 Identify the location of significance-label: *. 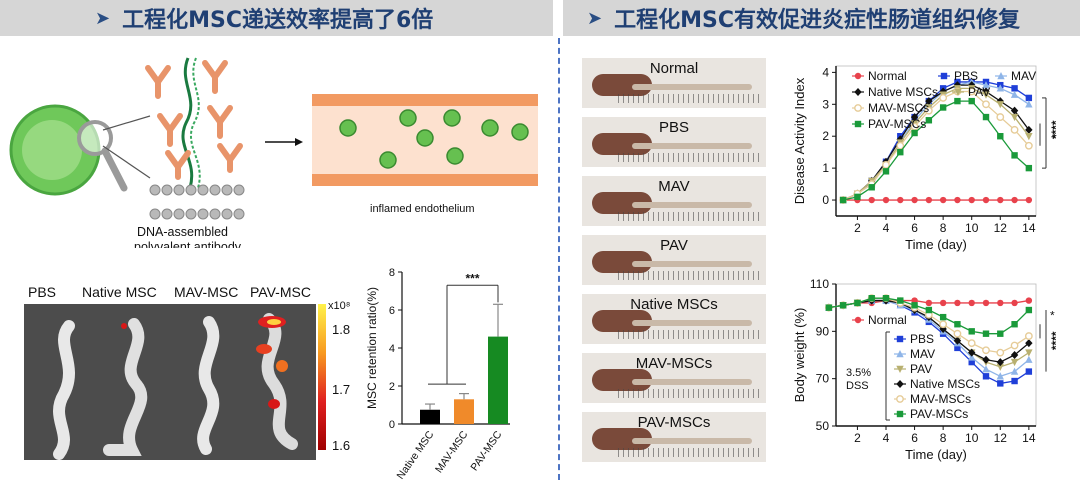
(1052, 316).